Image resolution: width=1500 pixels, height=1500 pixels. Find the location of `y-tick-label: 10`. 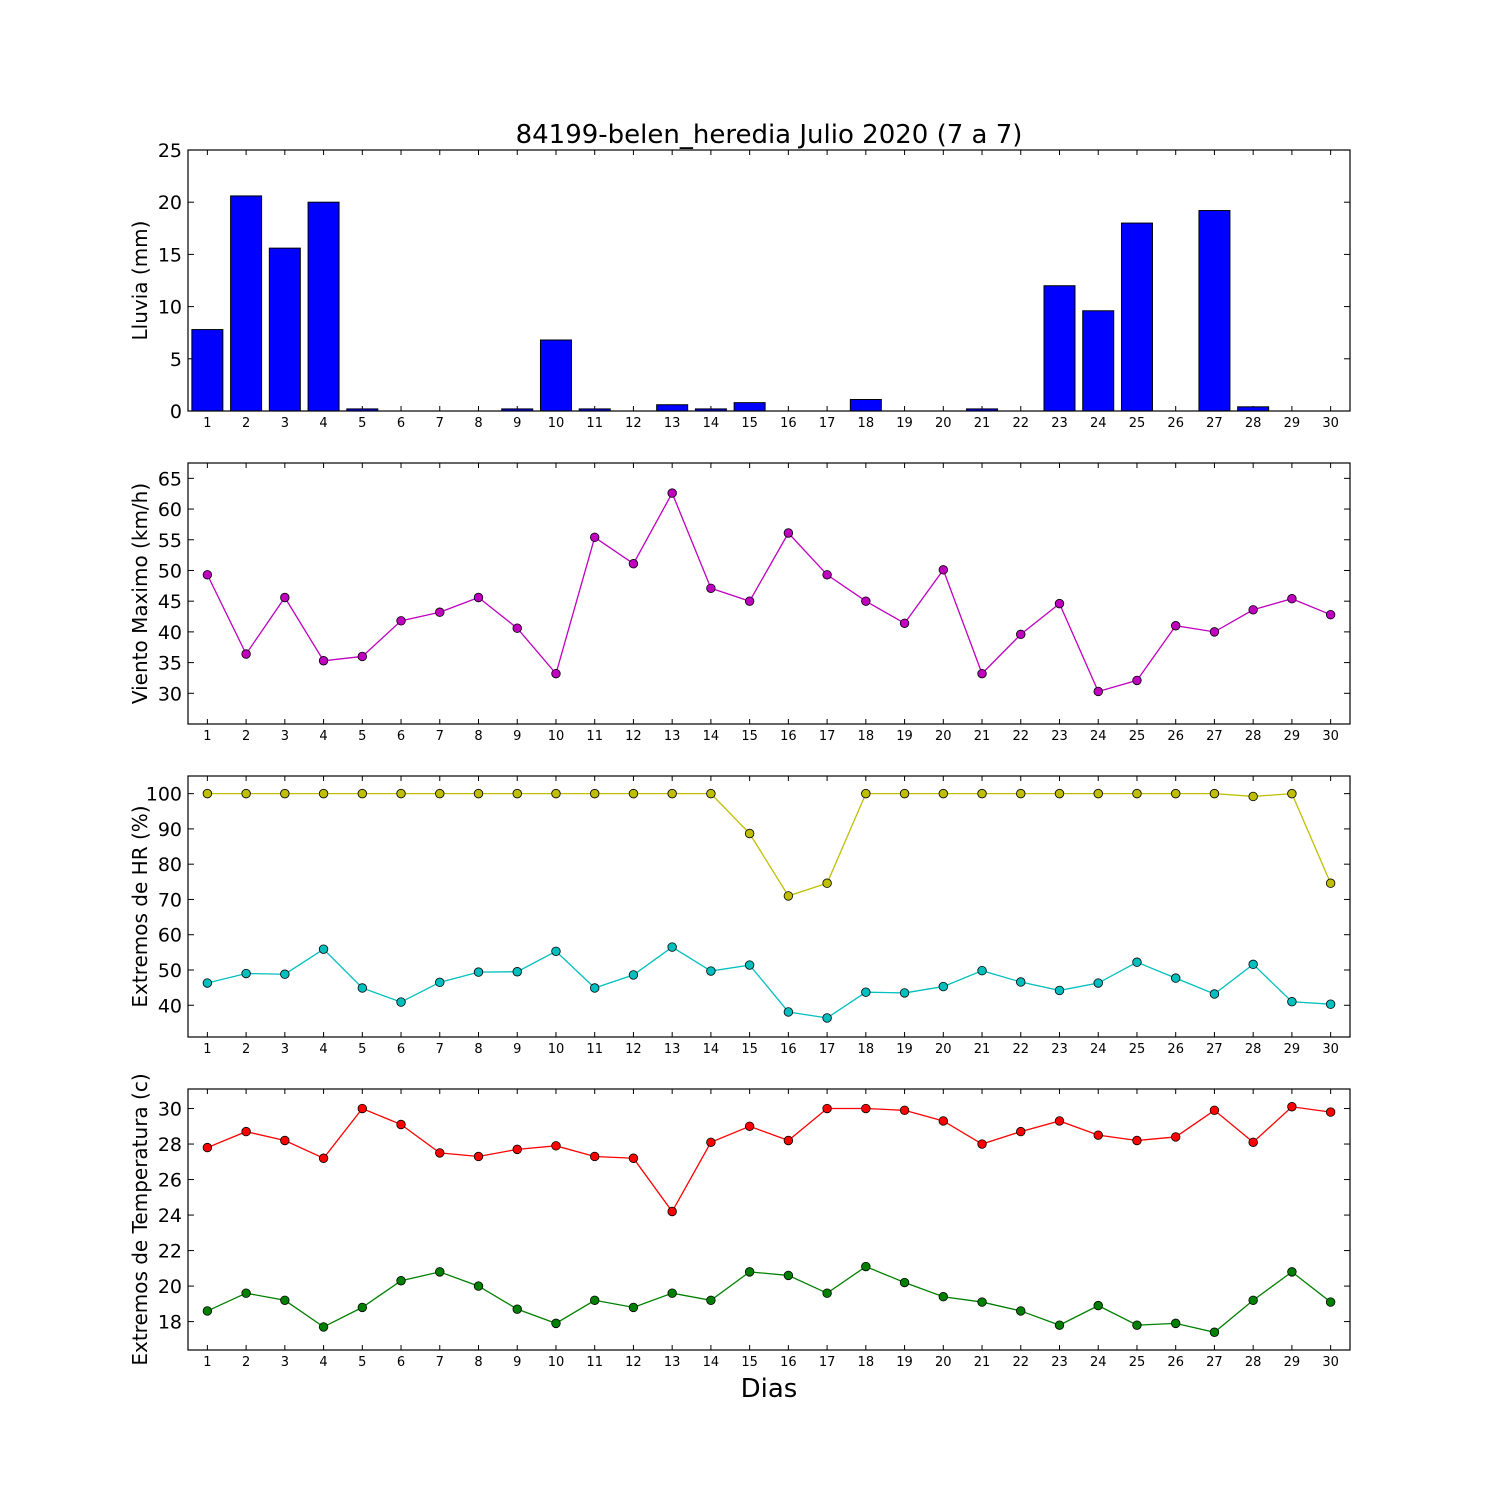

y-tick-label: 10 is located at coordinates (170, 308).